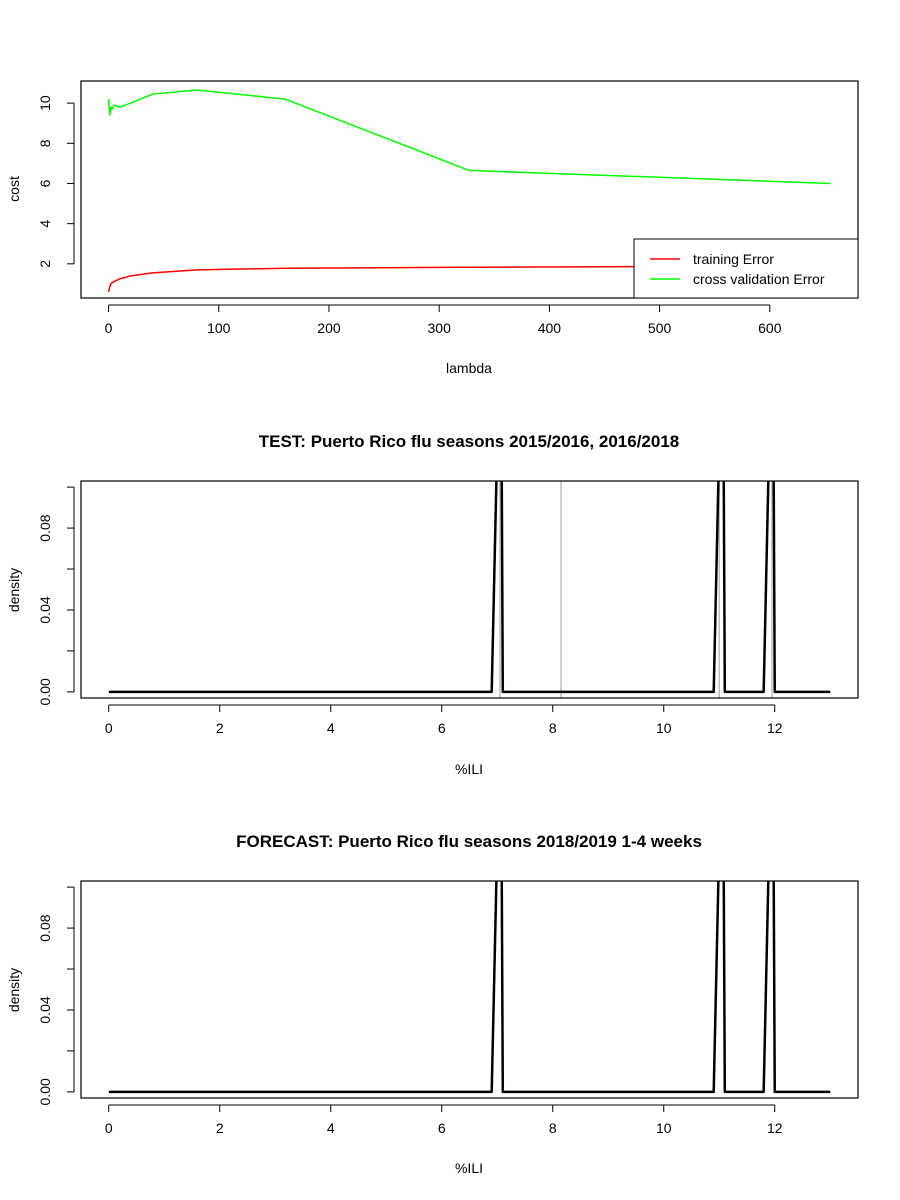 The width and height of the screenshot is (900, 1200). Describe the element at coordinates (45, 224) in the screenshot. I see `y-tick-label: 4` at that location.